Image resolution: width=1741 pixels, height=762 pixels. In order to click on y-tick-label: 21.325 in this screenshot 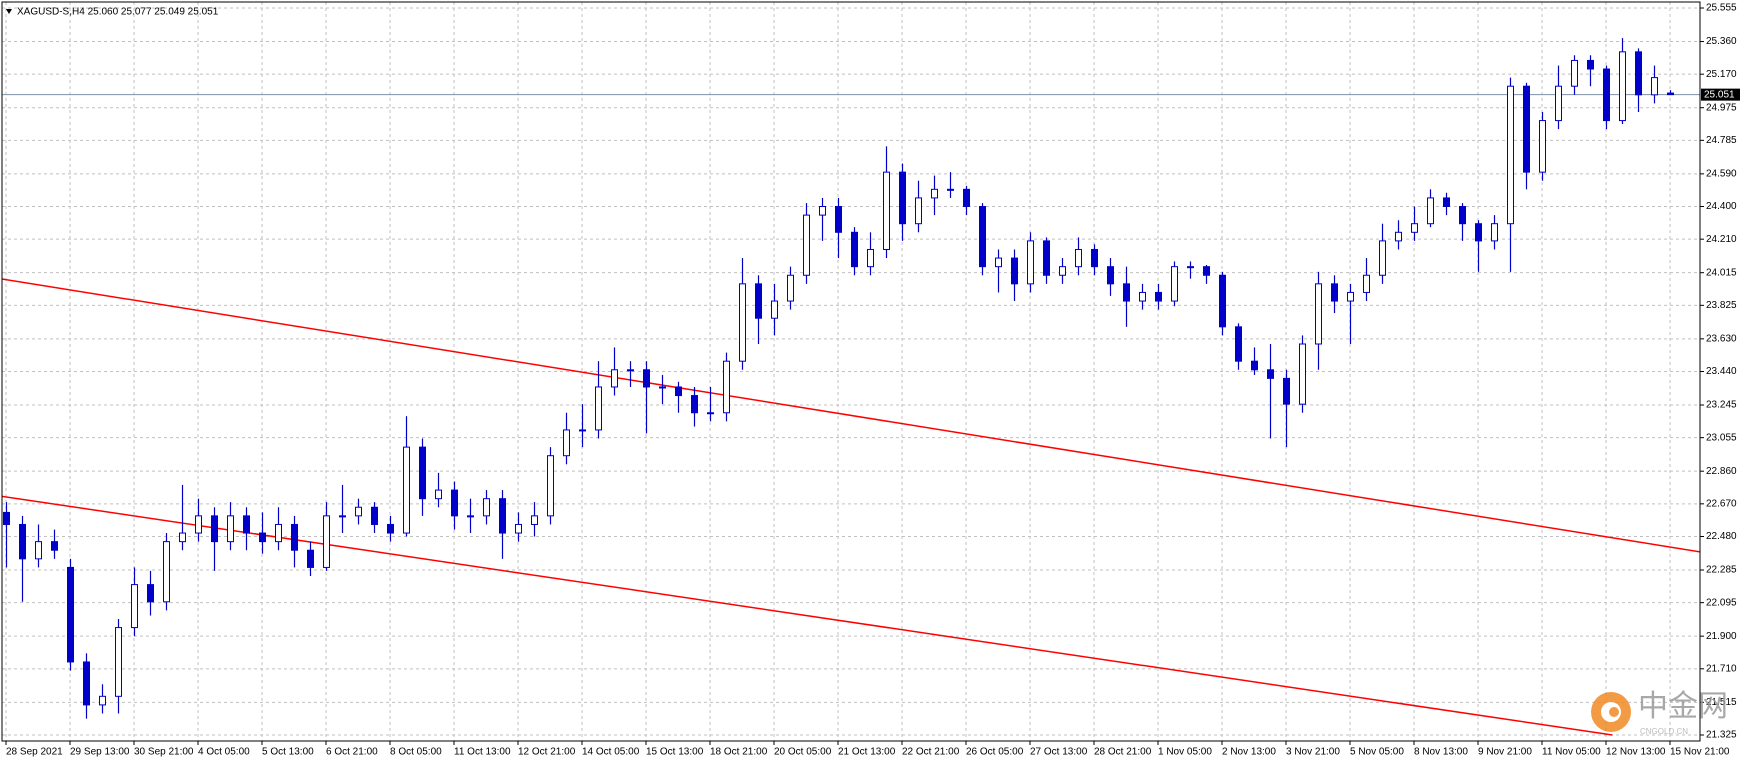, I will do `click(1721, 735)`.